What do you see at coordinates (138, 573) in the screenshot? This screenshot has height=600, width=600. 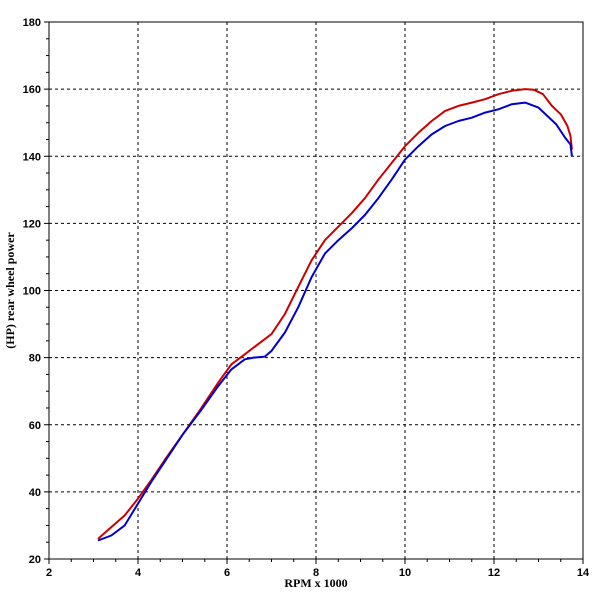 I see `x-tick-label: 4` at bounding box center [138, 573].